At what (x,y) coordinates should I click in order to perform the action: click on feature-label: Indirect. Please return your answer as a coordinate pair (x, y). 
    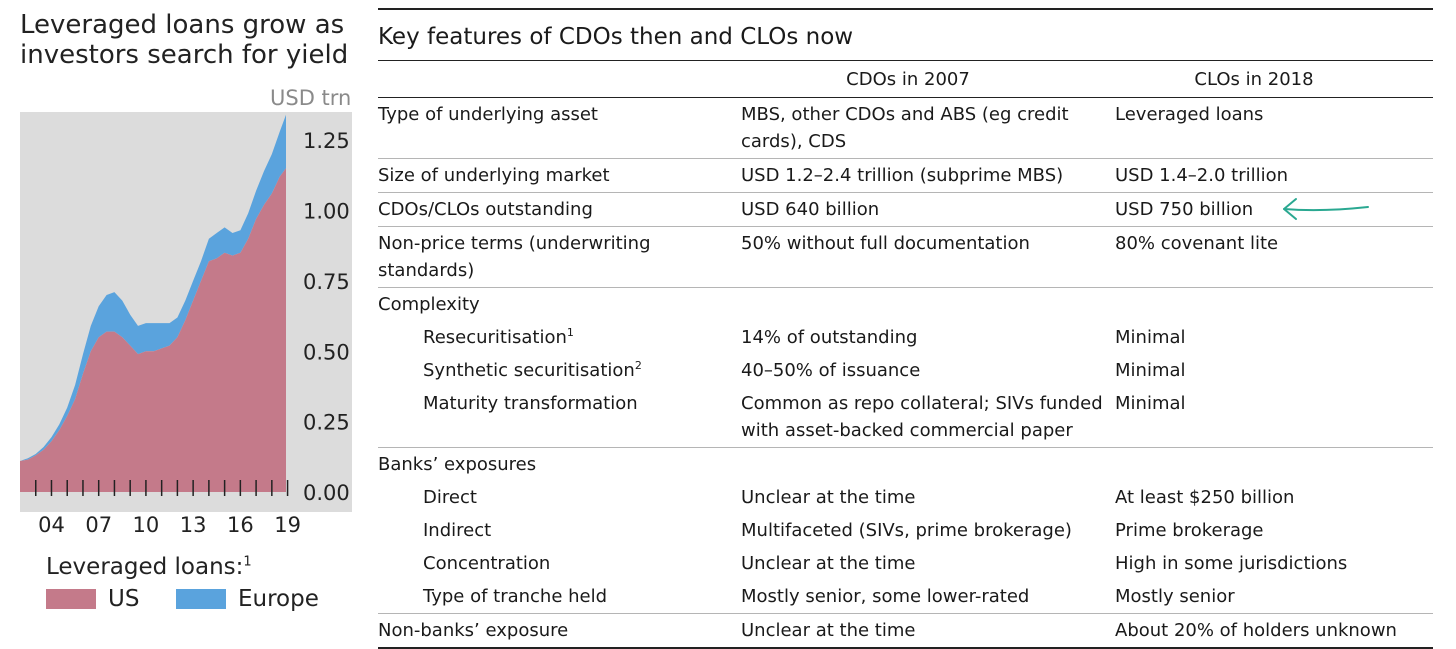
    Looking at the image, I should click on (457, 530).